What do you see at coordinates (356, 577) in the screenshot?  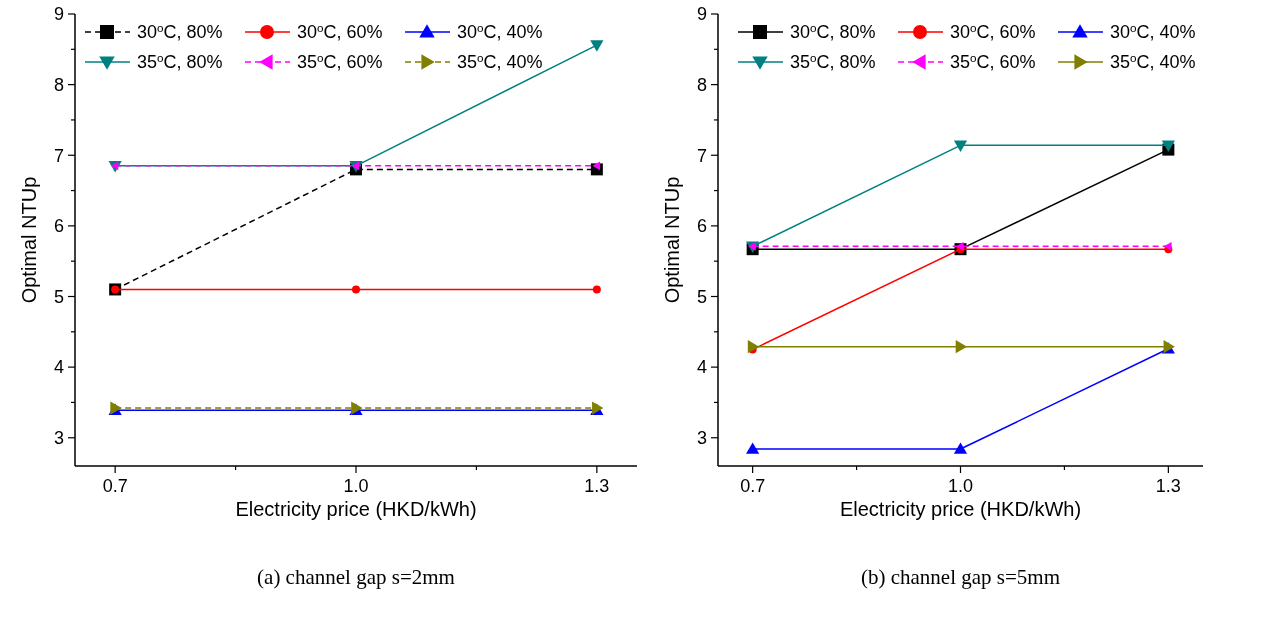 I see `text: (a) channel gap s=2mm` at bounding box center [356, 577].